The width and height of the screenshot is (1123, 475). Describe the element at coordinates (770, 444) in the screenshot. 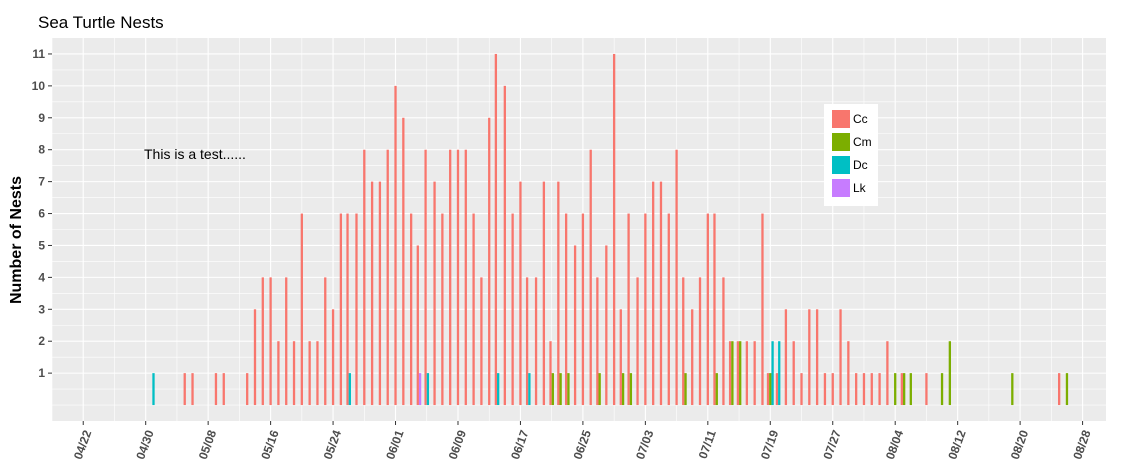

I see `x-tick-label: 07/19` at that location.